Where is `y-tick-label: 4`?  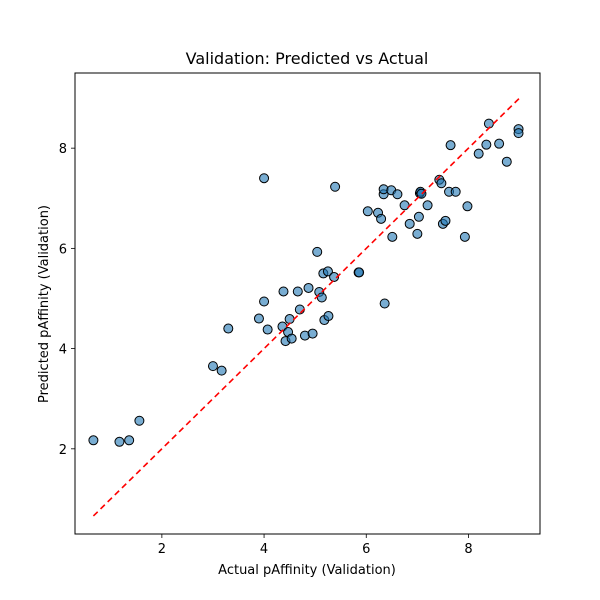
y-tick-label: 4 is located at coordinates (63, 350).